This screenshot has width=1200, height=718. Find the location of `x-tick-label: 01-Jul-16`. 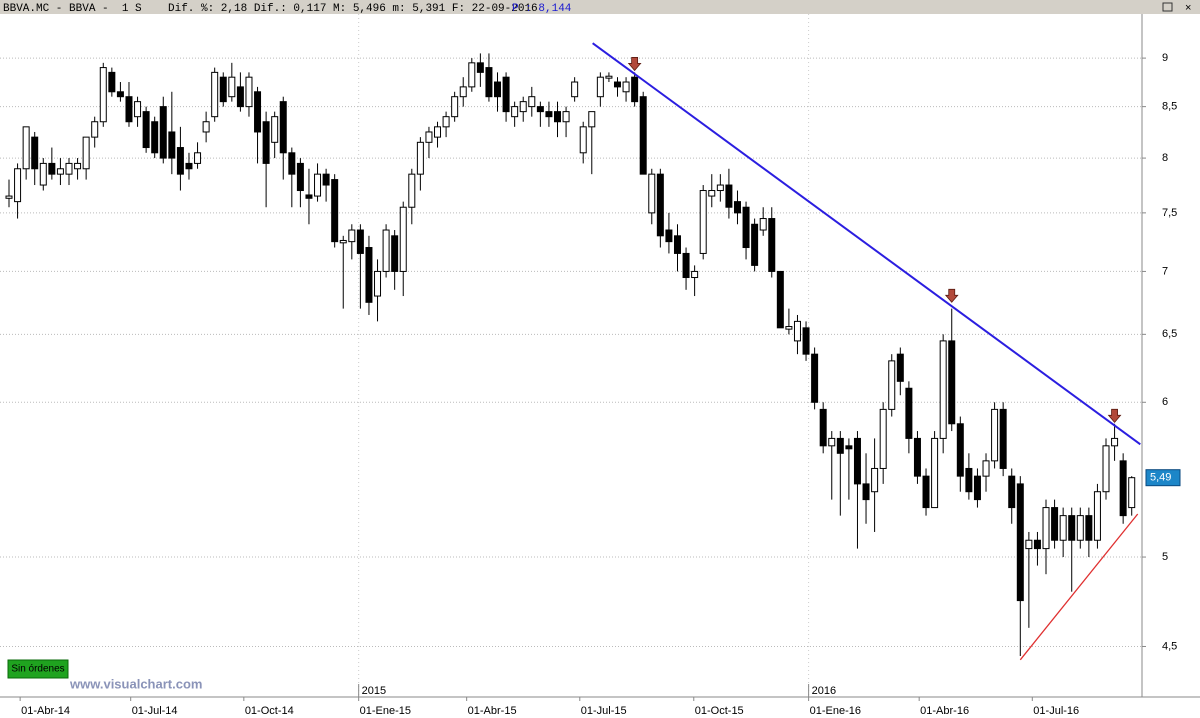

x-tick-label: 01-Jul-16 is located at coordinates (1056, 711).